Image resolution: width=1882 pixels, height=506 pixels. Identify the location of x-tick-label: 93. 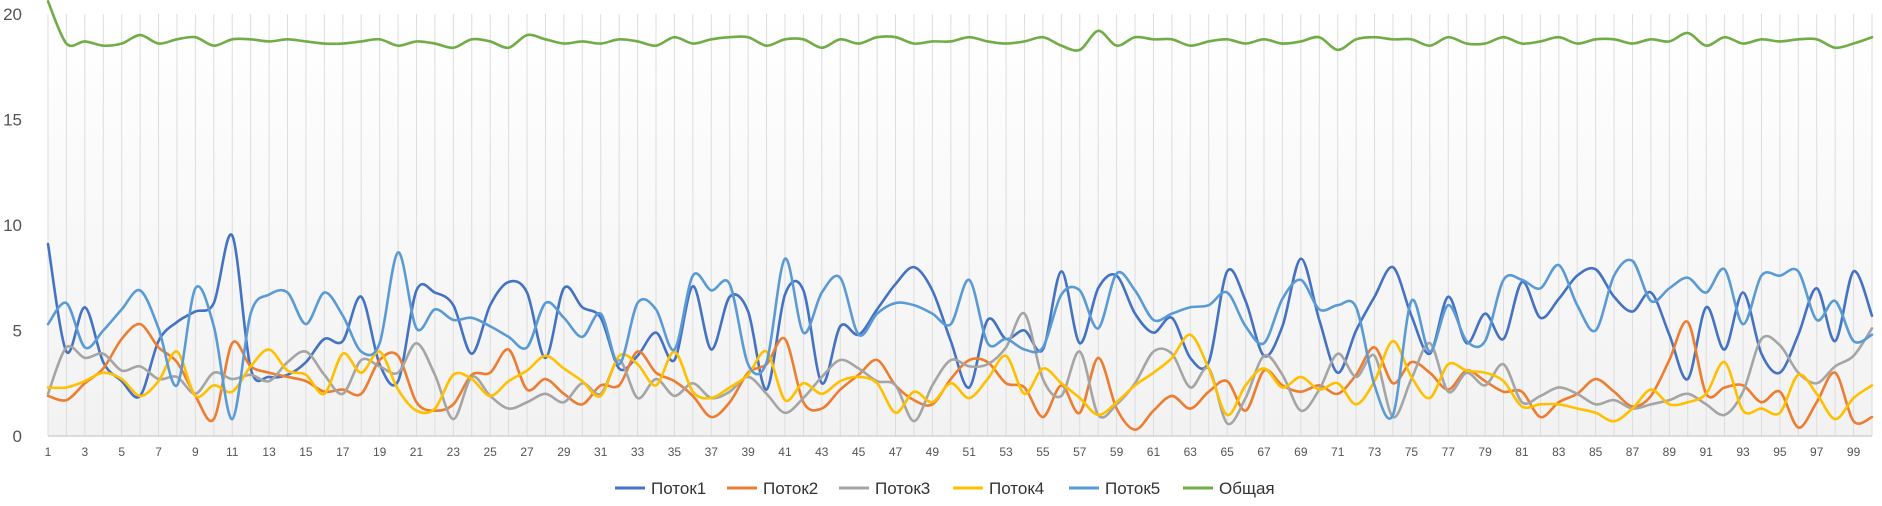
(1743, 452).